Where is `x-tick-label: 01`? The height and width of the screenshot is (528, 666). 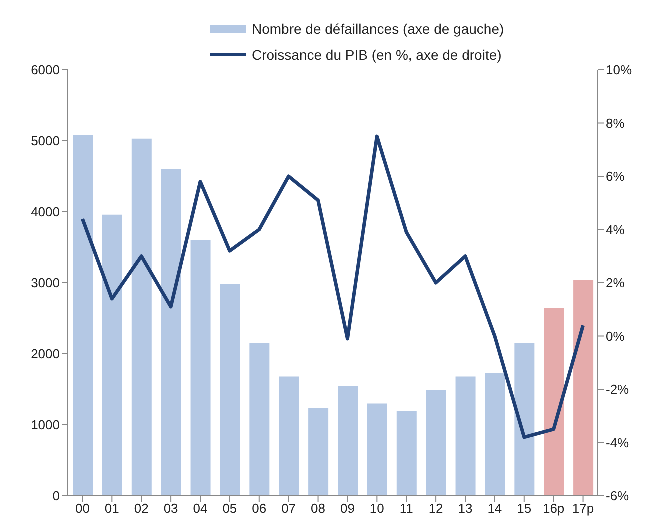 x-tick-label: 01 is located at coordinates (112, 508).